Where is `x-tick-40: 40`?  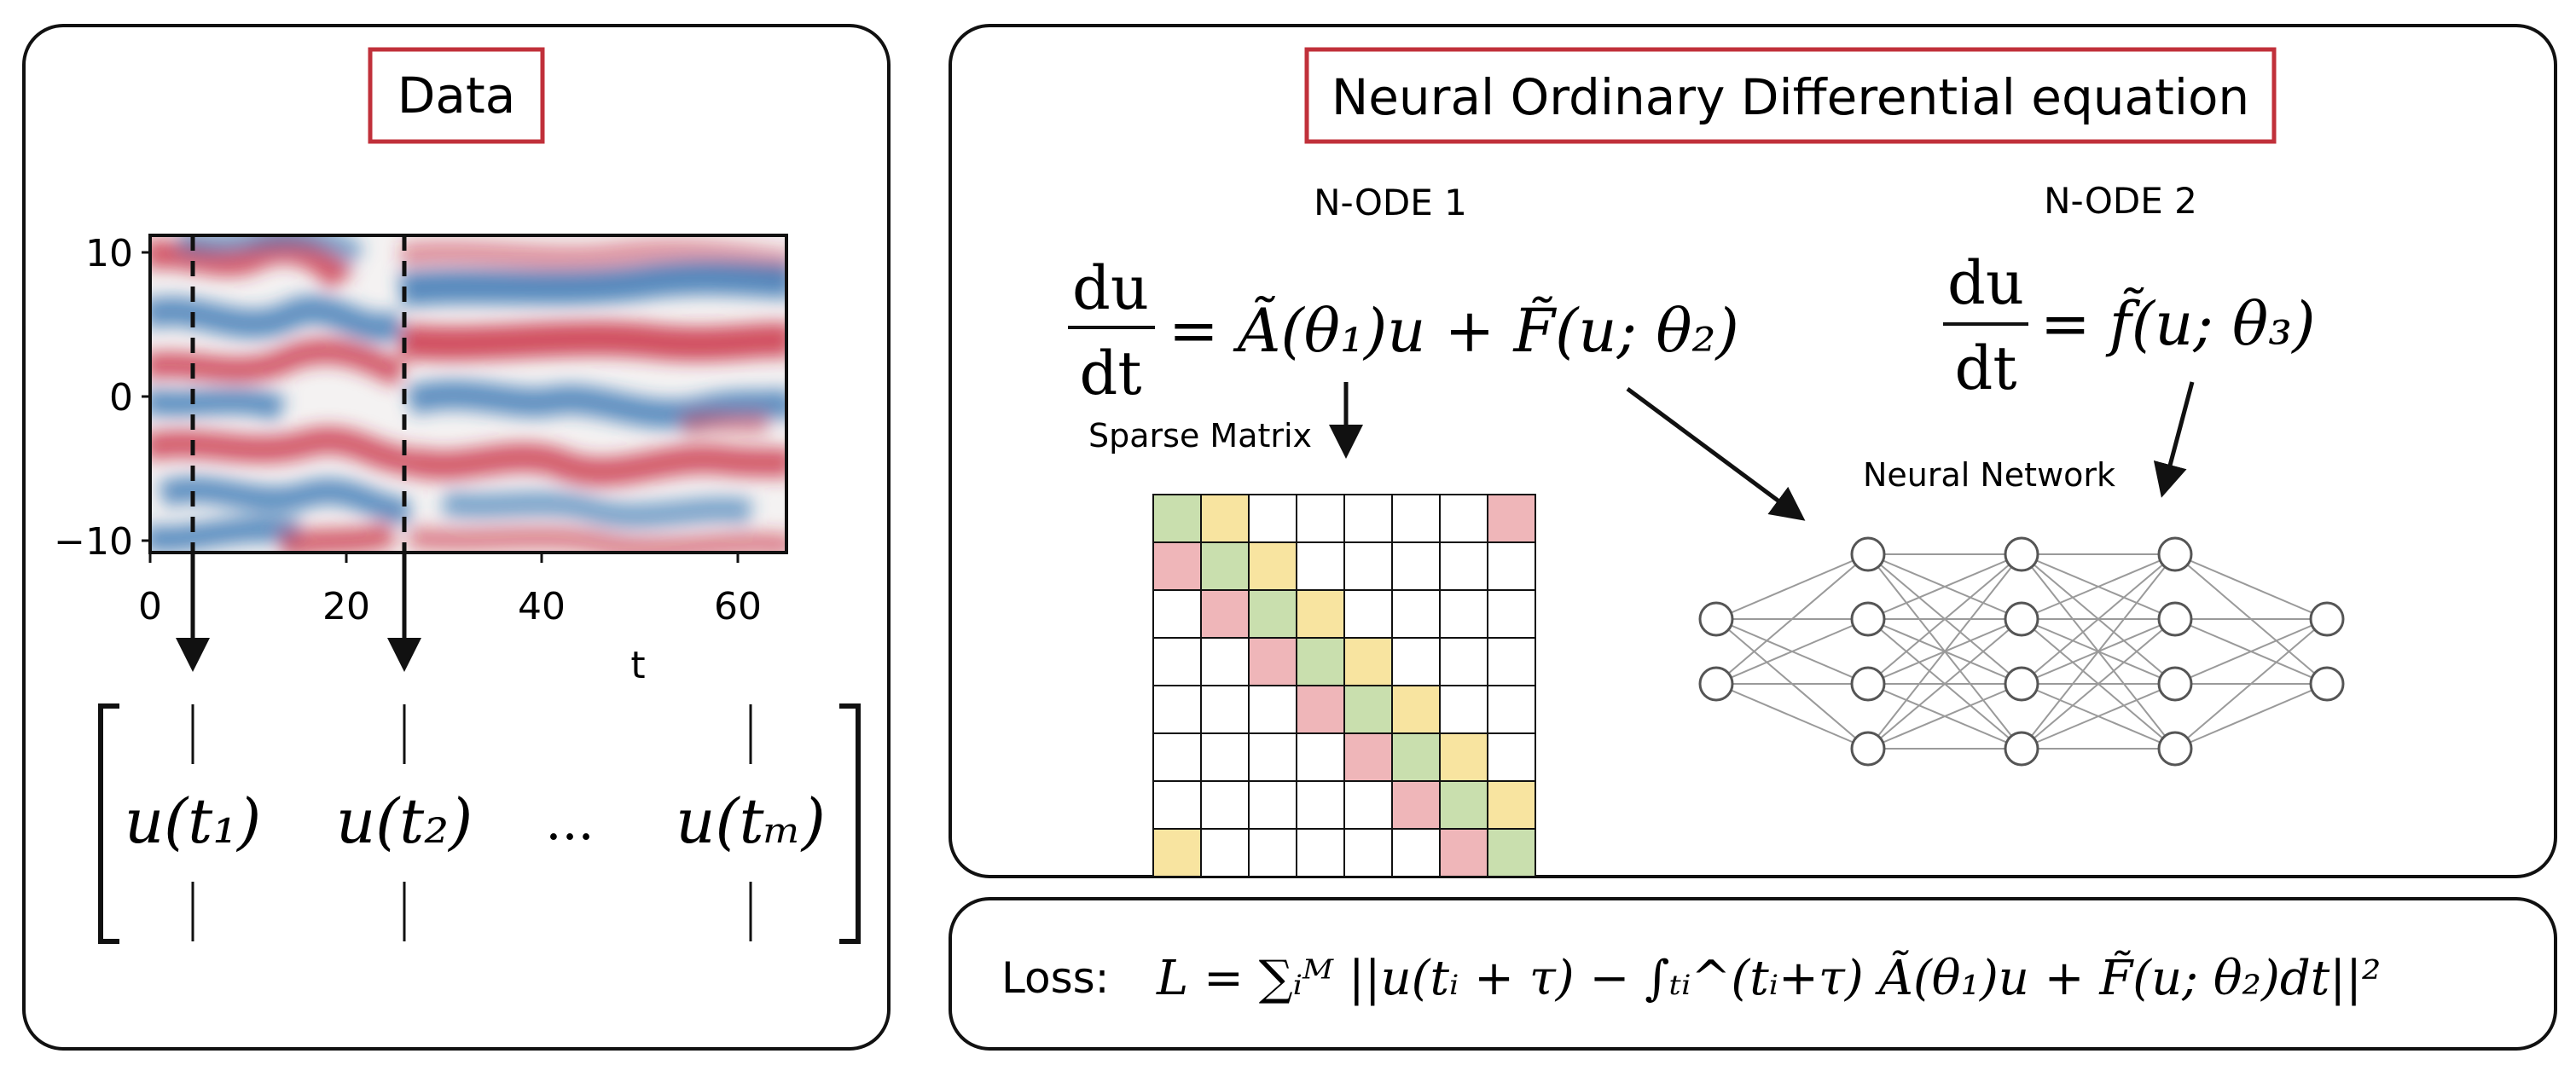
x-tick-40: 40 is located at coordinates (542, 607).